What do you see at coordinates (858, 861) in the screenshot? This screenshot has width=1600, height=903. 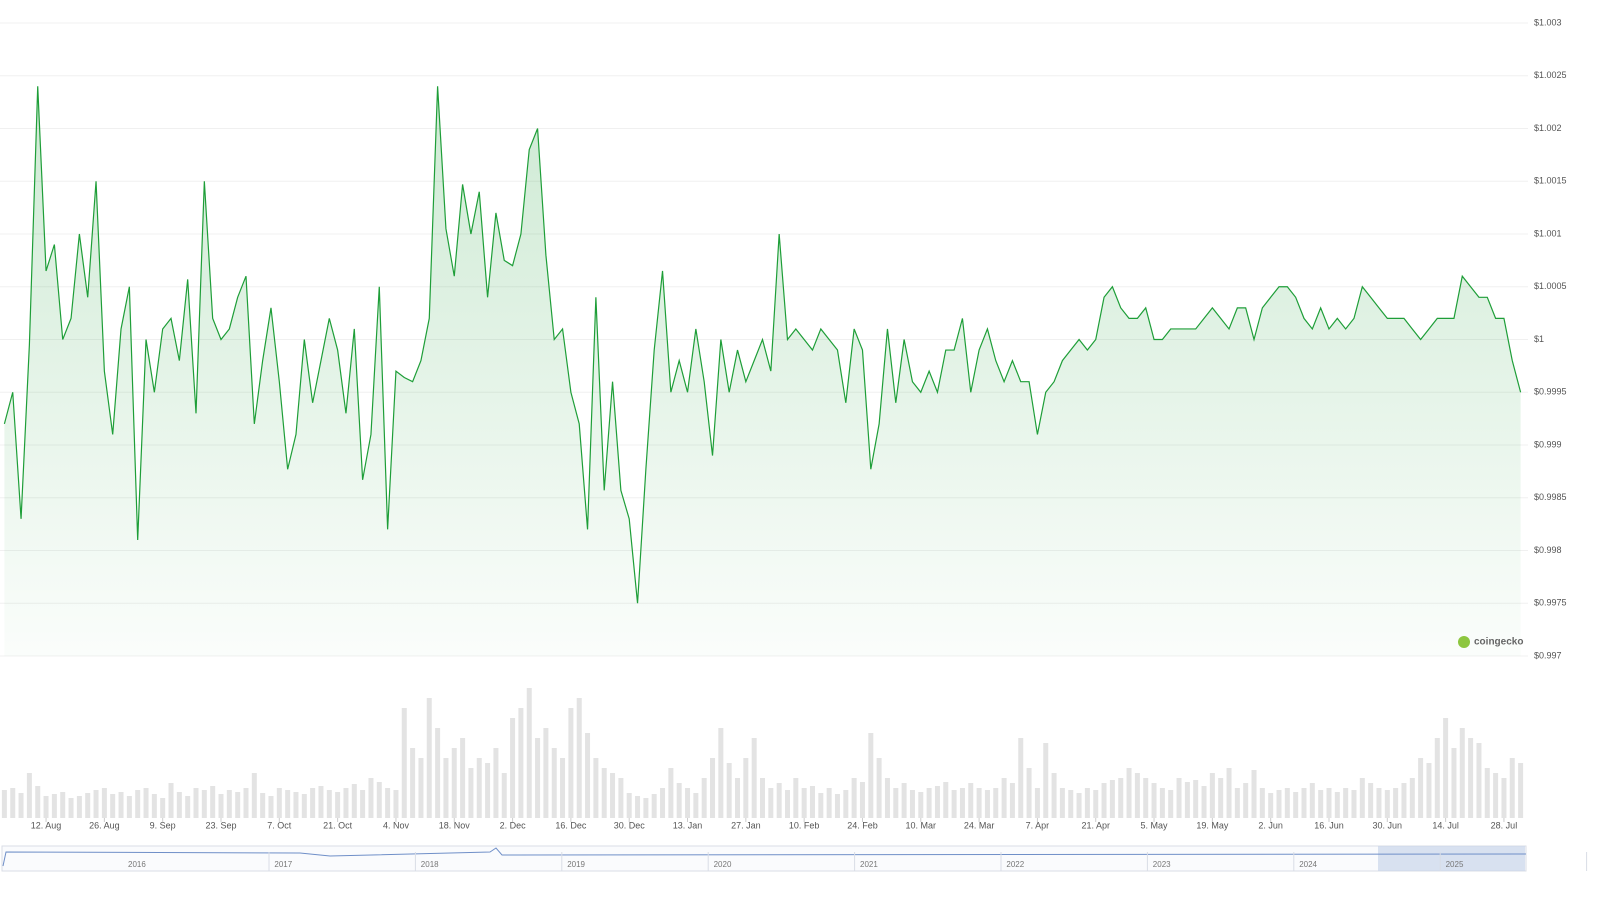 I see `navigator-axis: 2016 2017 2018 2019 2020 2021 2022 2023 2024 2025` at bounding box center [858, 861].